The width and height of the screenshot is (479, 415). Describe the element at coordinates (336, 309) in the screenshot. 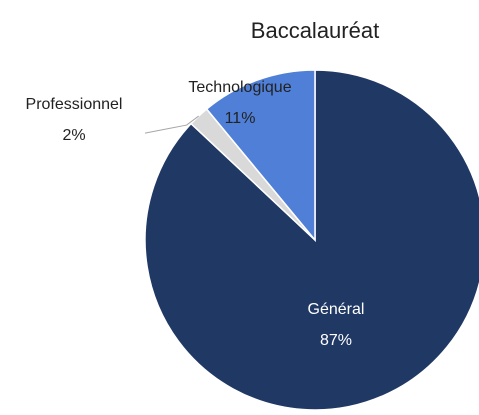

I see `category-label: Général` at that location.